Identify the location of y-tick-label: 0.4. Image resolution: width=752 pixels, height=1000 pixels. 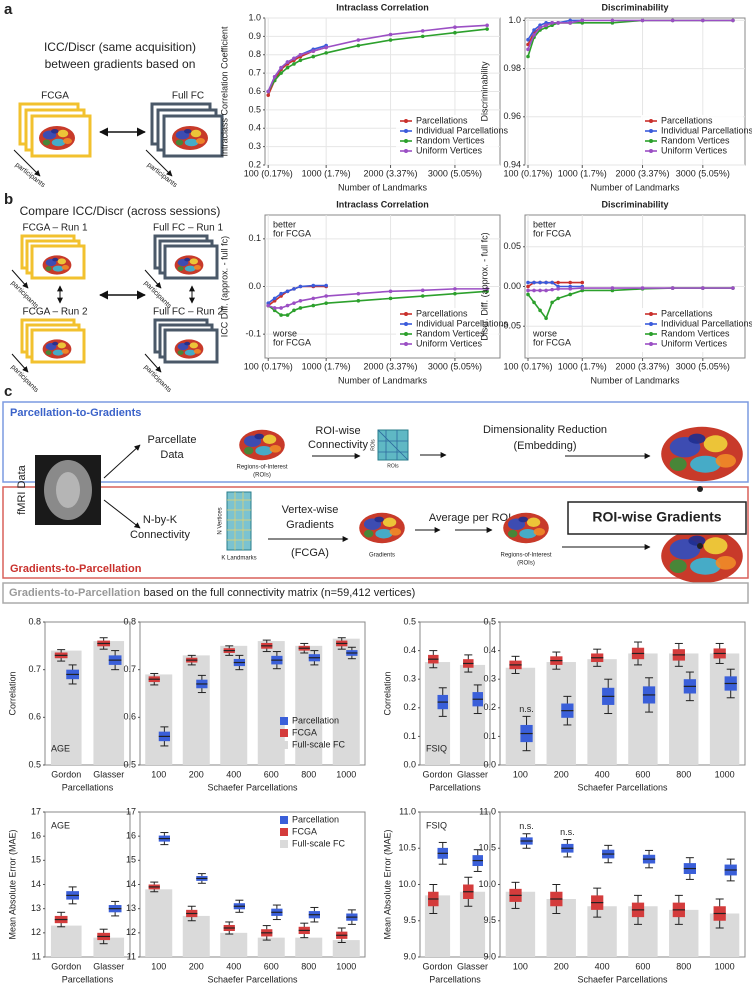
(489, 650).